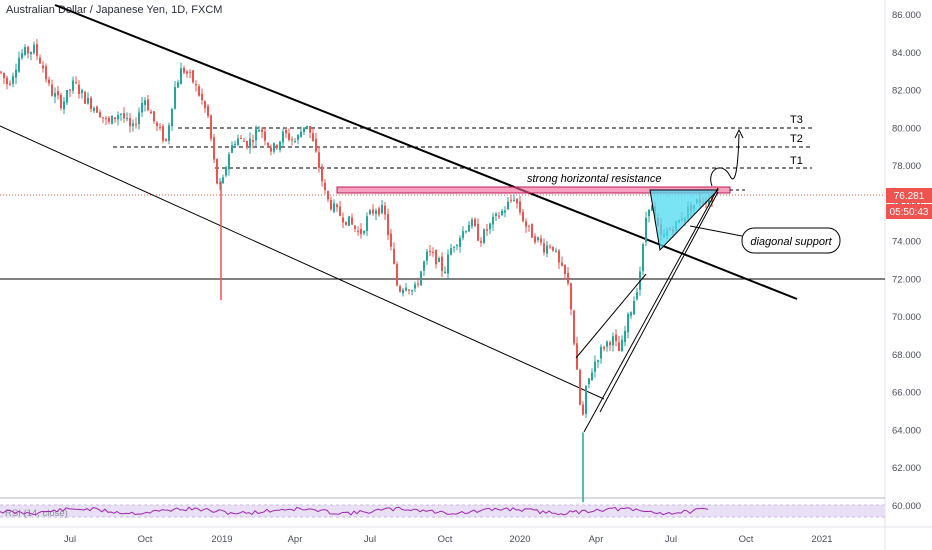 The width and height of the screenshot is (932, 550). Describe the element at coordinates (791, 240) in the screenshot. I see `callout-box` at that location.